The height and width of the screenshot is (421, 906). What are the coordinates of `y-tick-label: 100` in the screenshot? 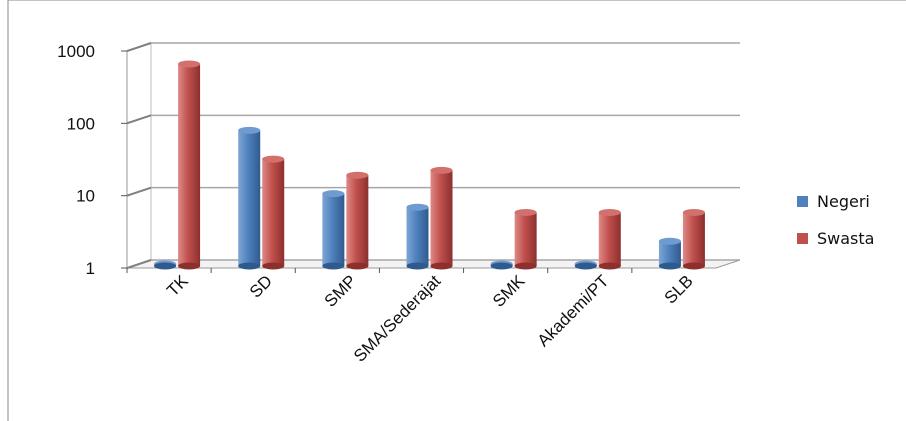 It's located at (81, 123).